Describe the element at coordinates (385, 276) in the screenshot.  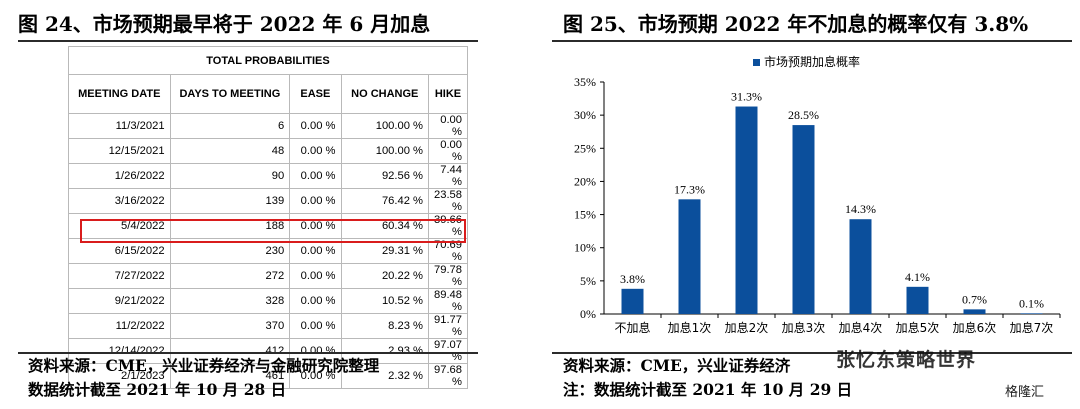
I see `table-cell: 20.22 %` at that location.